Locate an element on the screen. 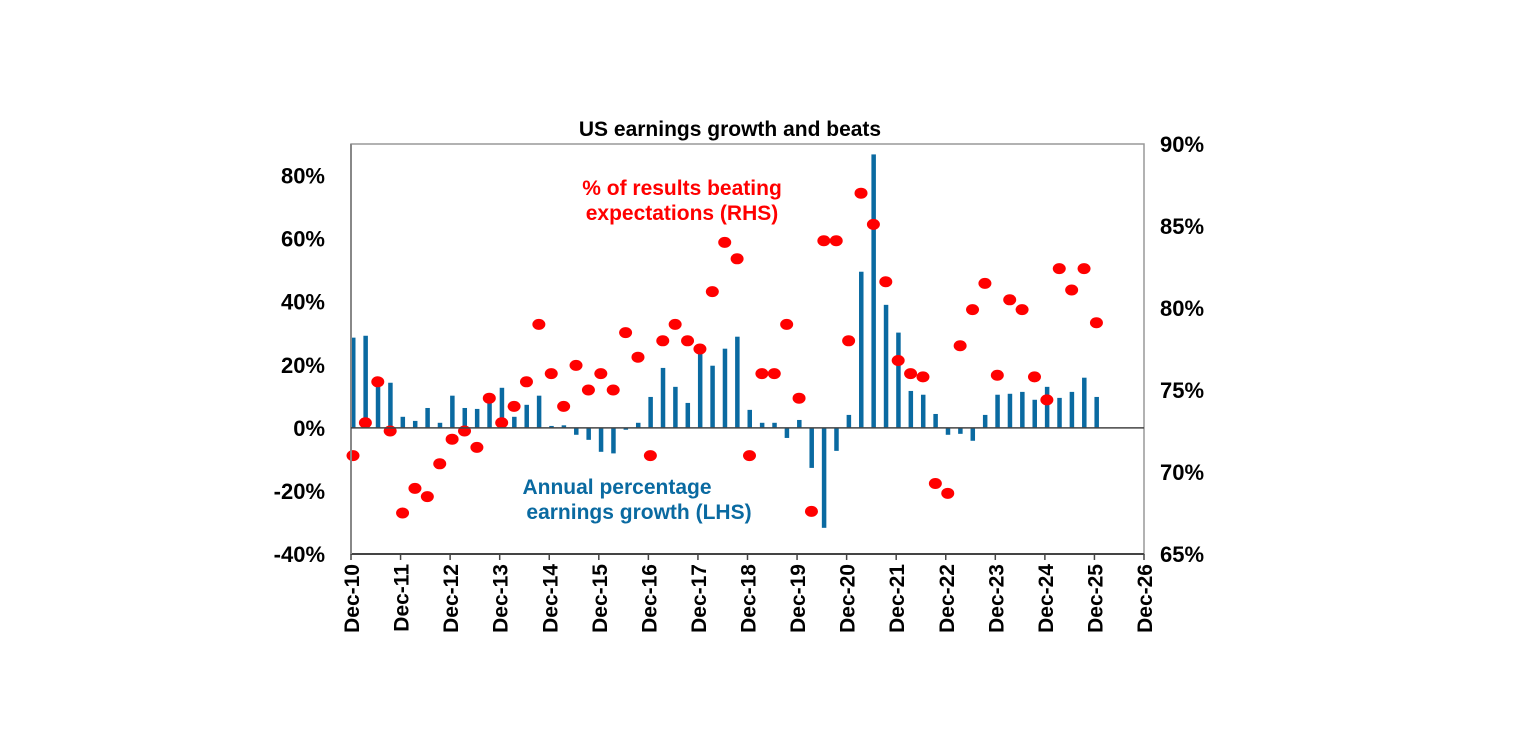 Image resolution: width=1536 pixels, height=744 pixels. x-tick-label: Dec-25 is located at coordinates (1095, 598).